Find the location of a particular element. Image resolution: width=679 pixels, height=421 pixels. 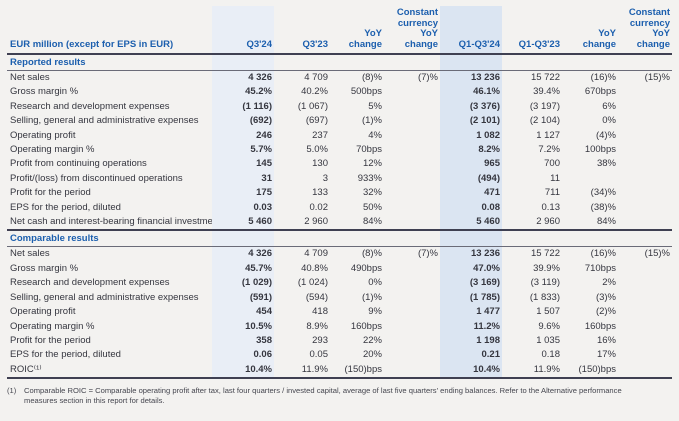

value-cell: (3 197) is located at coordinates (544, 106).